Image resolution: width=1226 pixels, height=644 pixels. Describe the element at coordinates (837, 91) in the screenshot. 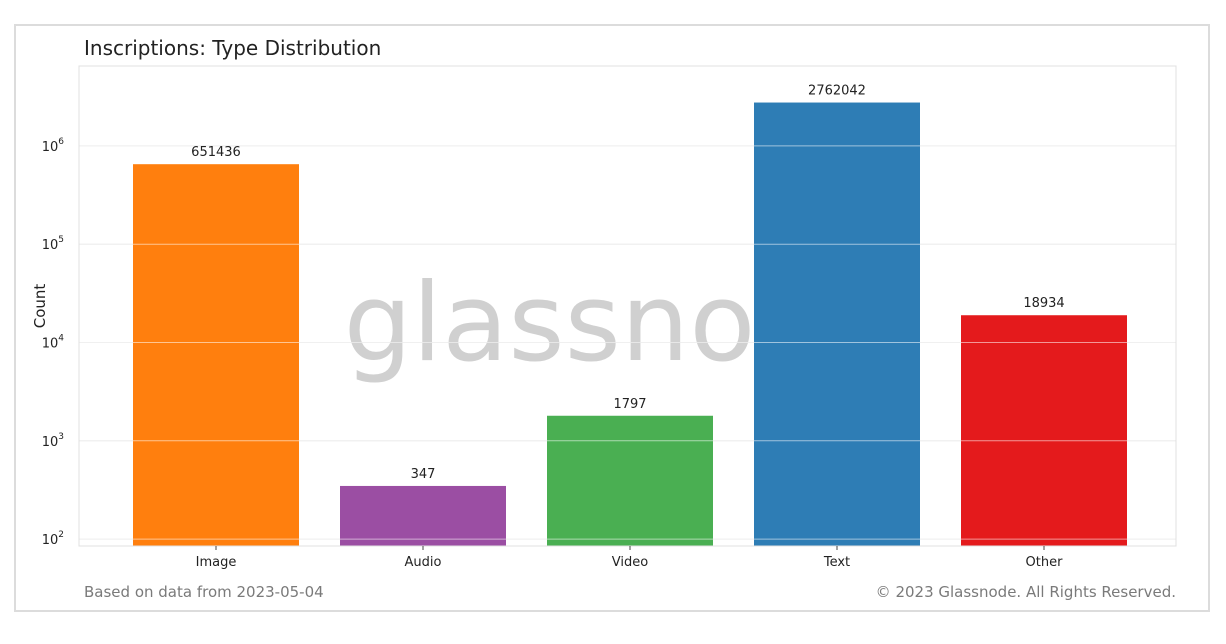

I see `data-label-text: 2762042` at that location.